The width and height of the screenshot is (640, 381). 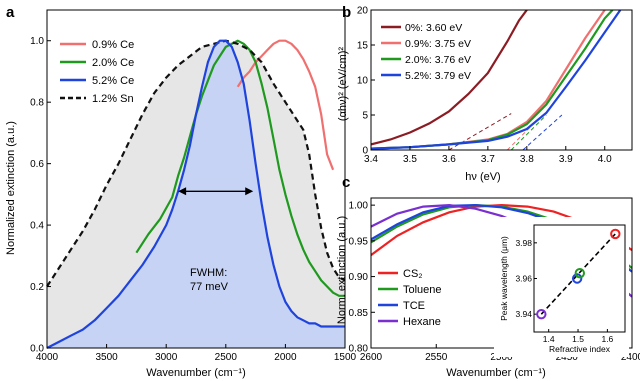 I want to click on x-tick-label: 3.4, so click(x=371, y=159).